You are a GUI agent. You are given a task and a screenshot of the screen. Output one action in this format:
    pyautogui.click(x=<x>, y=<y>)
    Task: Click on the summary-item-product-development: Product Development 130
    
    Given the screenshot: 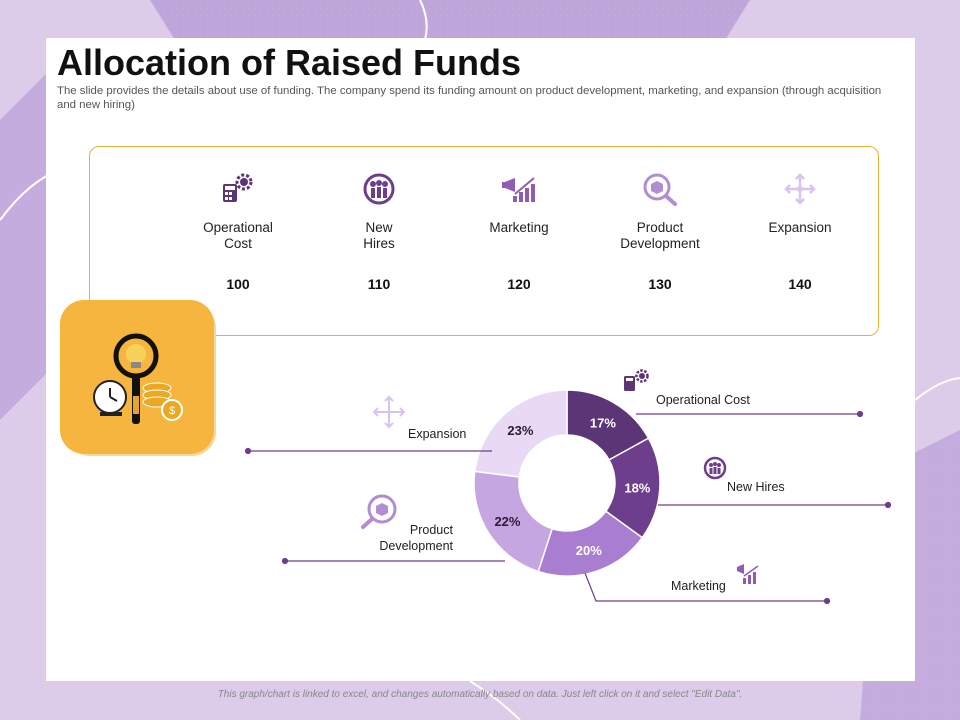 What is the action you would take?
    pyautogui.click(x=660, y=232)
    